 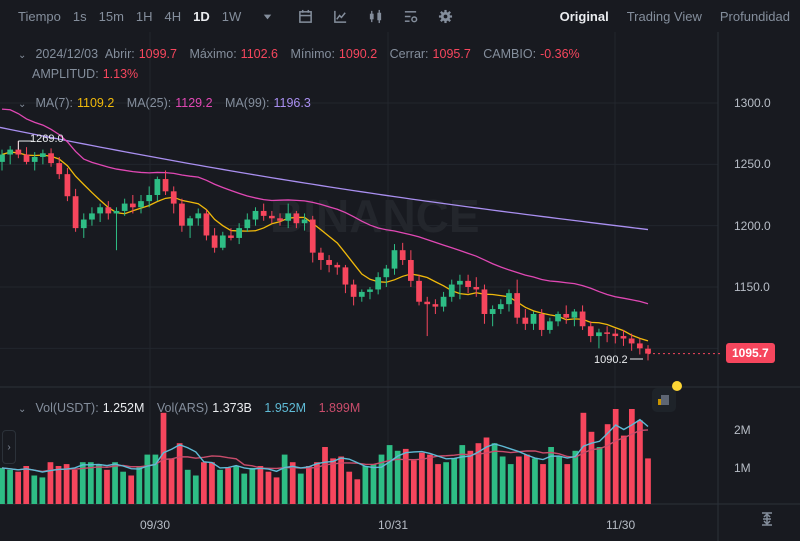 What do you see at coordinates (375, 216) in the screenshot?
I see `svg-text: BINANCE` at bounding box center [375, 216].